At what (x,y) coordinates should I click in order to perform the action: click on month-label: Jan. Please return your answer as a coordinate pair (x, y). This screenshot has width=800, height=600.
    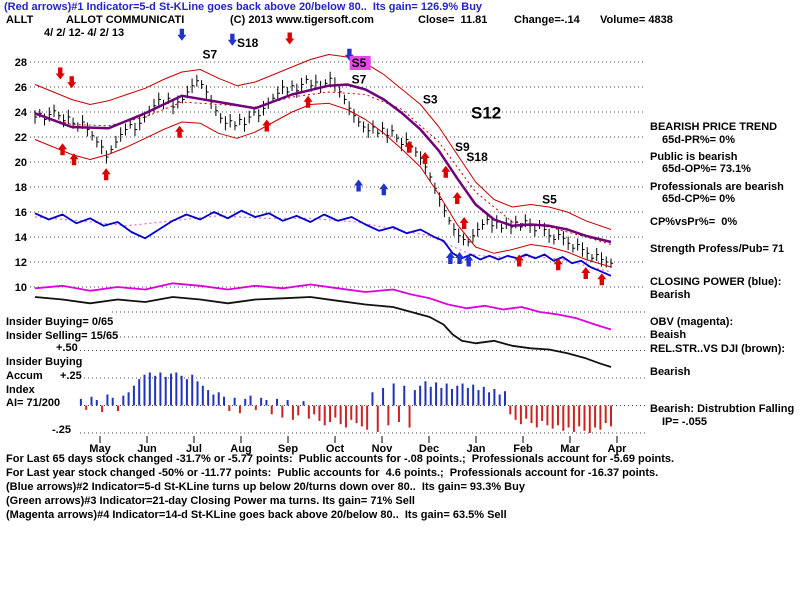
    Looking at the image, I should click on (476, 449).